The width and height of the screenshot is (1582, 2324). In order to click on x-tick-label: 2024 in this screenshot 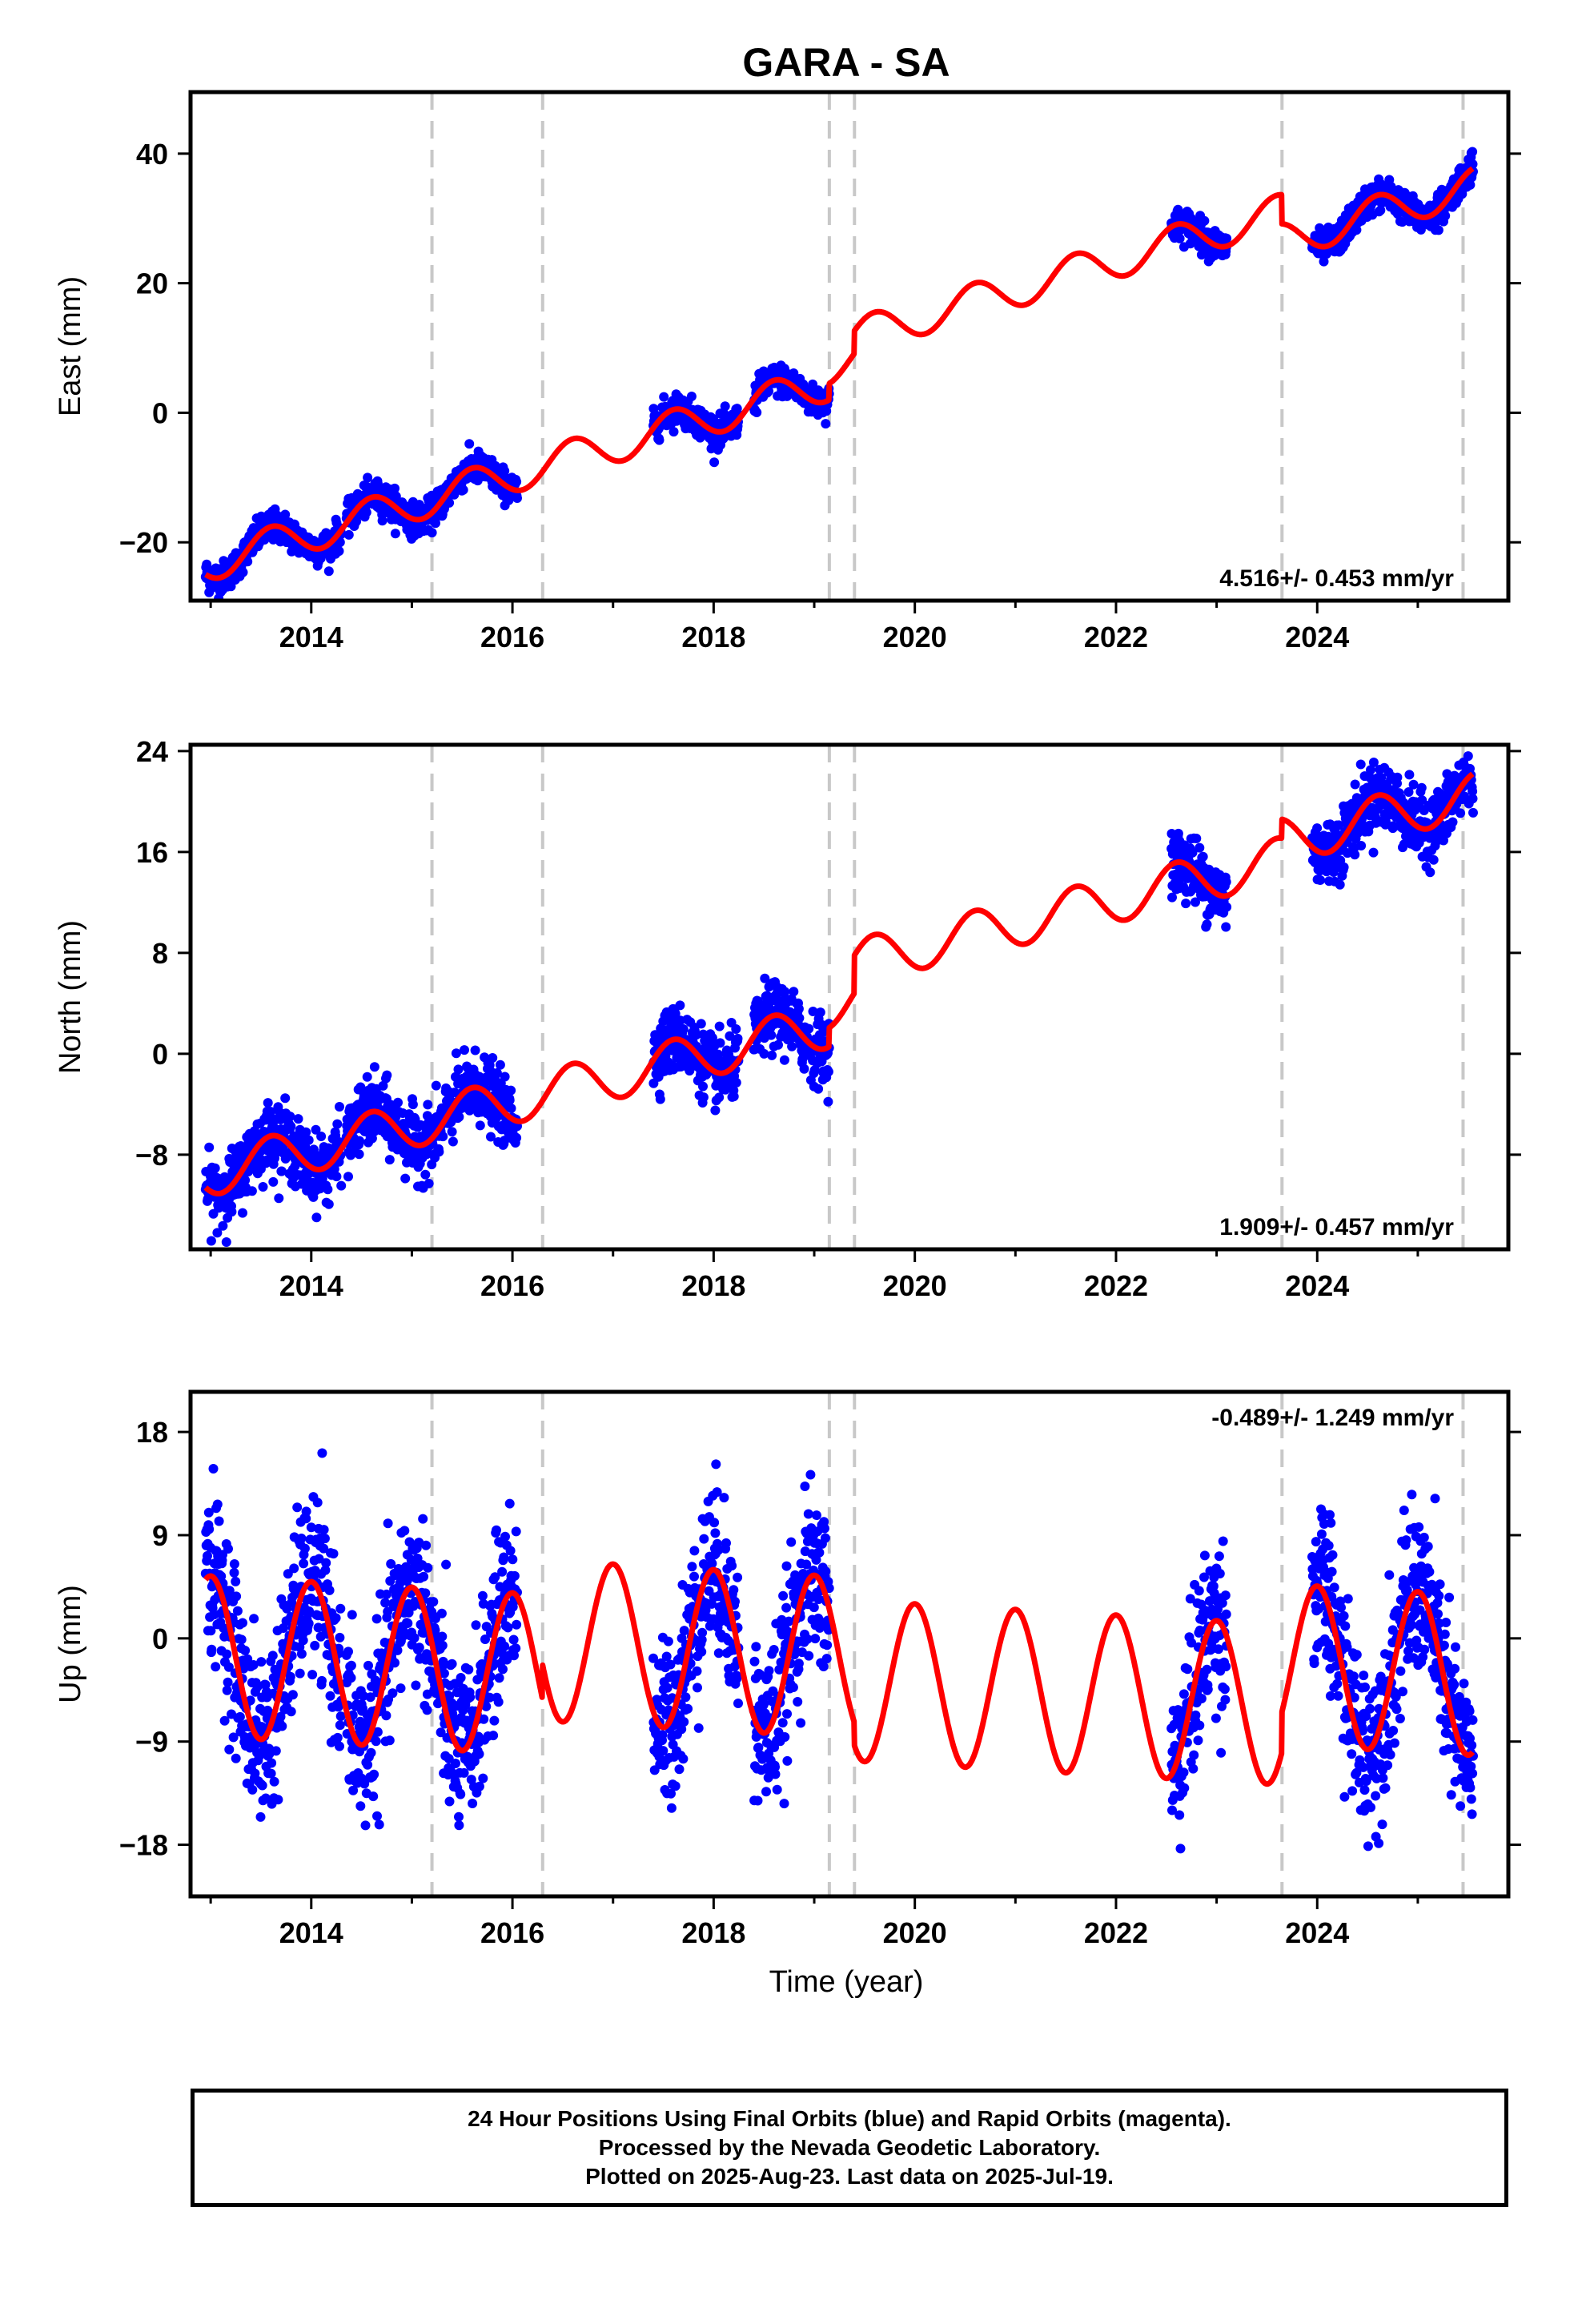, I will do `click(1317, 1285)`.